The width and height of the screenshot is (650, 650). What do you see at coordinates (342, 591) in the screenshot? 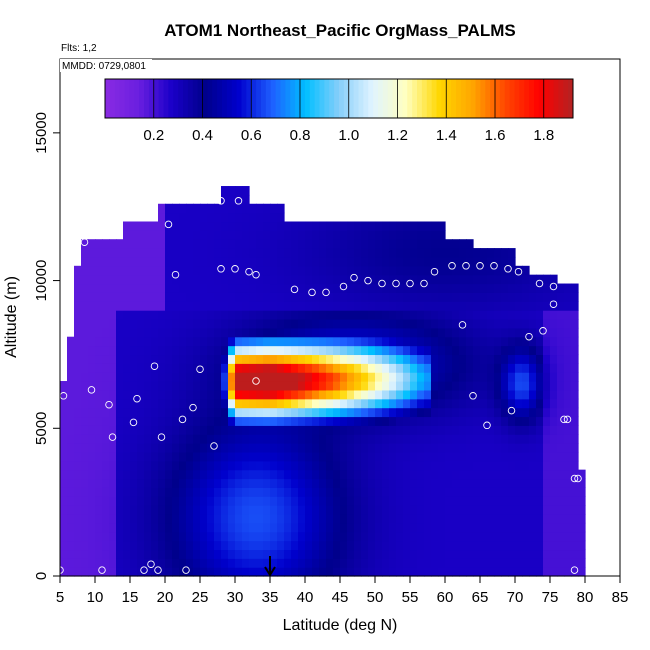
I see `x-axis: 5 10 15 20 25 30 35 40 45 50 55 60 65 70 75 80 85` at bounding box center [342, 591].